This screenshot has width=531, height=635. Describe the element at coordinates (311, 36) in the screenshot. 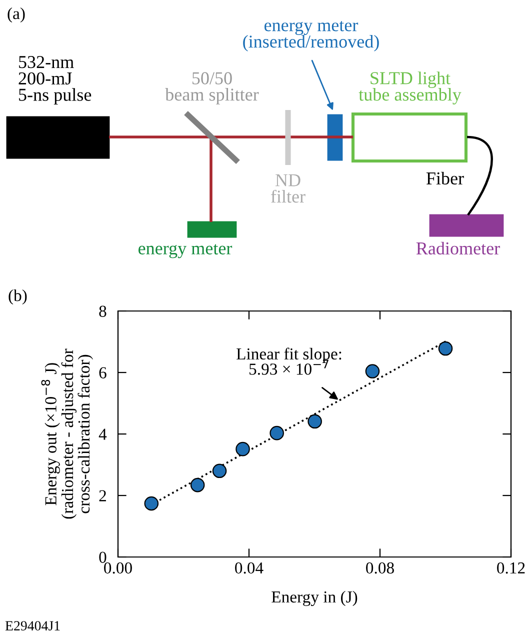

I see `text: energy meter (inserted/removed)` at that location.